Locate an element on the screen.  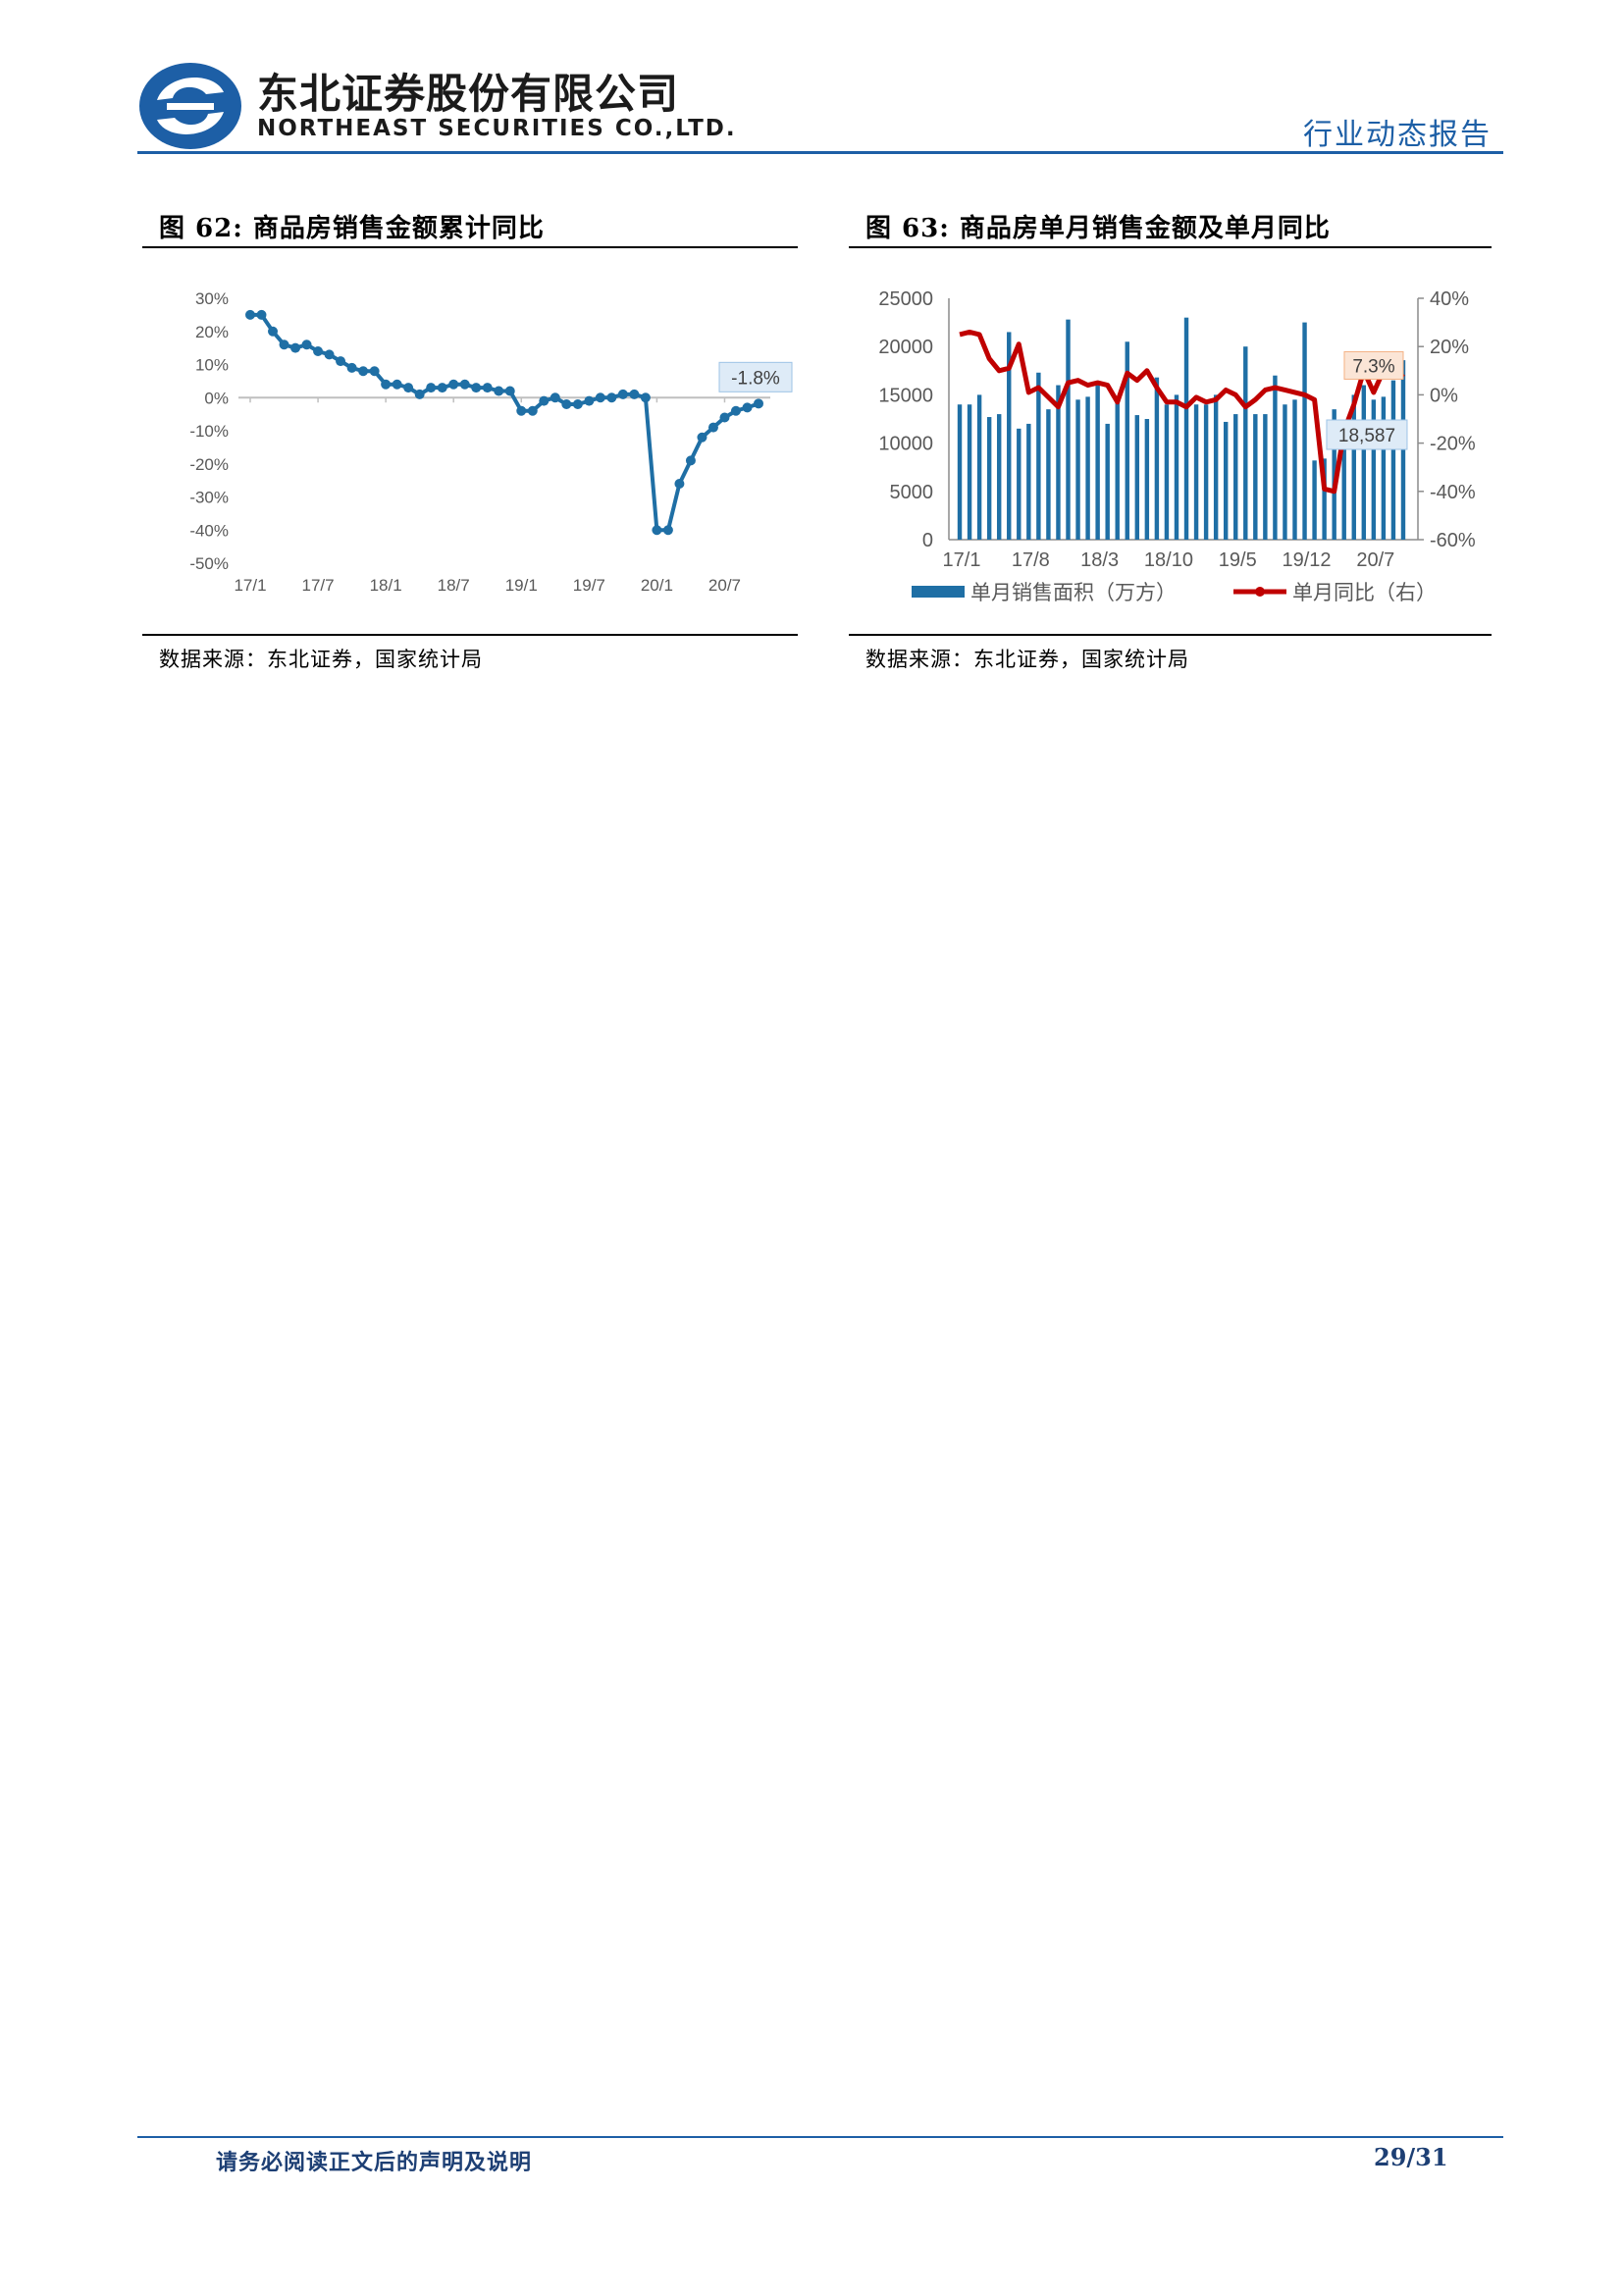
bar-last-label-box is located at coordinates (1367, 434).